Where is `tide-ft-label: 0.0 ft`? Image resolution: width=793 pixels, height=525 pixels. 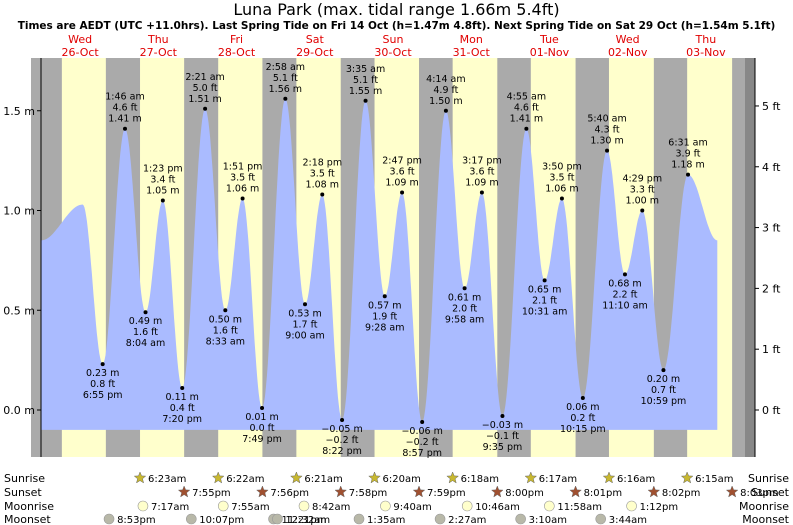 tide-ft-label: 0.0 ft is located at coordinates (262, 428).